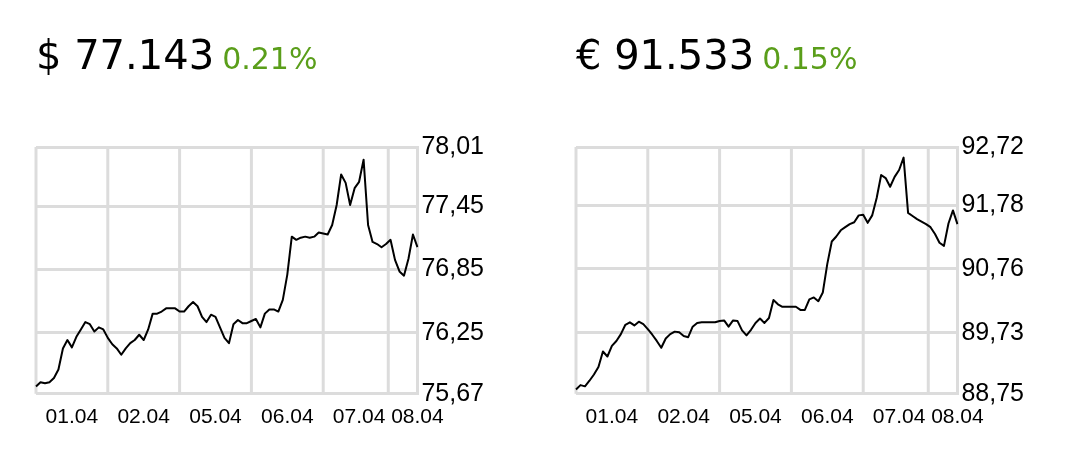  Describe the element at coordinates (125, 55) in the screenshot. I see `chart-title: $ 77.143` at that location.